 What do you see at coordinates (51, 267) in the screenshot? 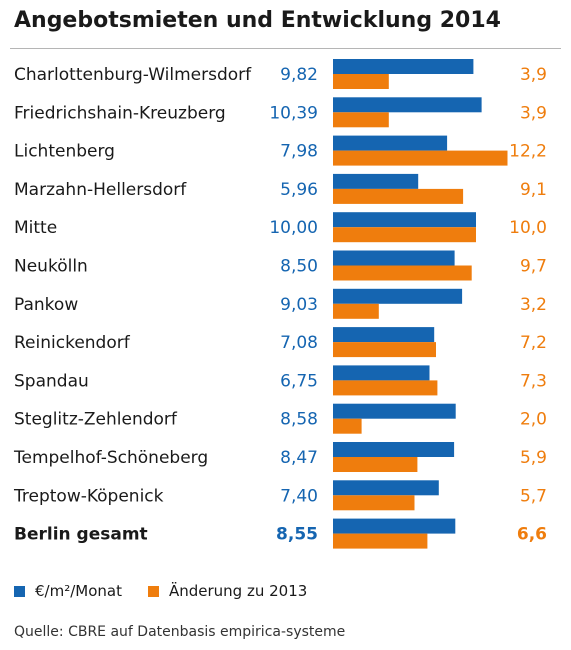
I see `category-label: Neukölln` at bounding box center [51, 267].